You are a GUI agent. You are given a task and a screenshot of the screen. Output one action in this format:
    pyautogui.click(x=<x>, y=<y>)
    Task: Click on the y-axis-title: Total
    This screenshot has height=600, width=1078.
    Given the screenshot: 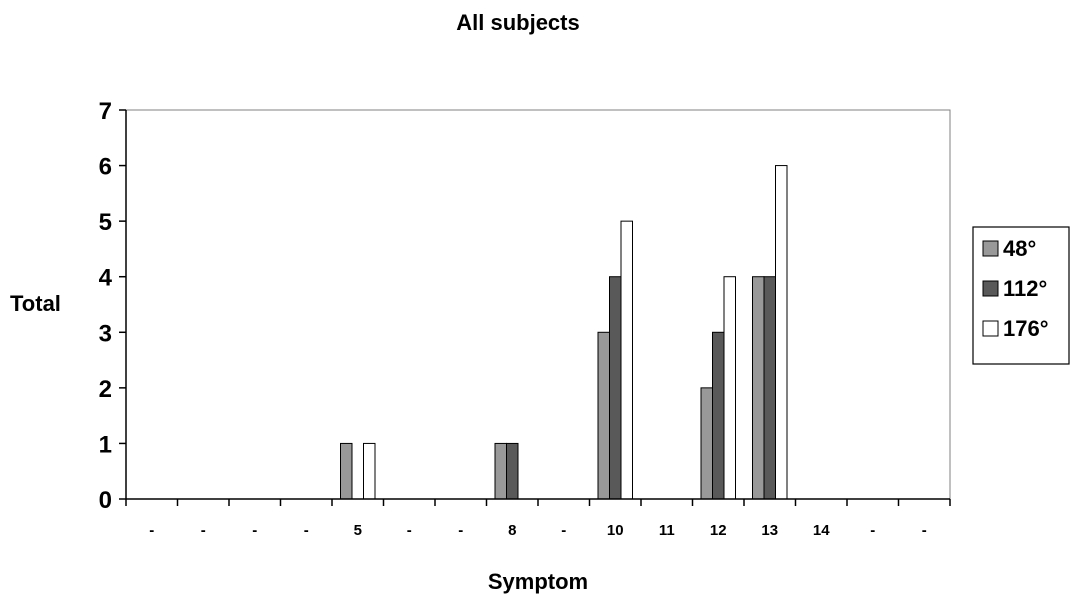 What is the action you would take?
    pyautogui.click(x=35, y=303)
    